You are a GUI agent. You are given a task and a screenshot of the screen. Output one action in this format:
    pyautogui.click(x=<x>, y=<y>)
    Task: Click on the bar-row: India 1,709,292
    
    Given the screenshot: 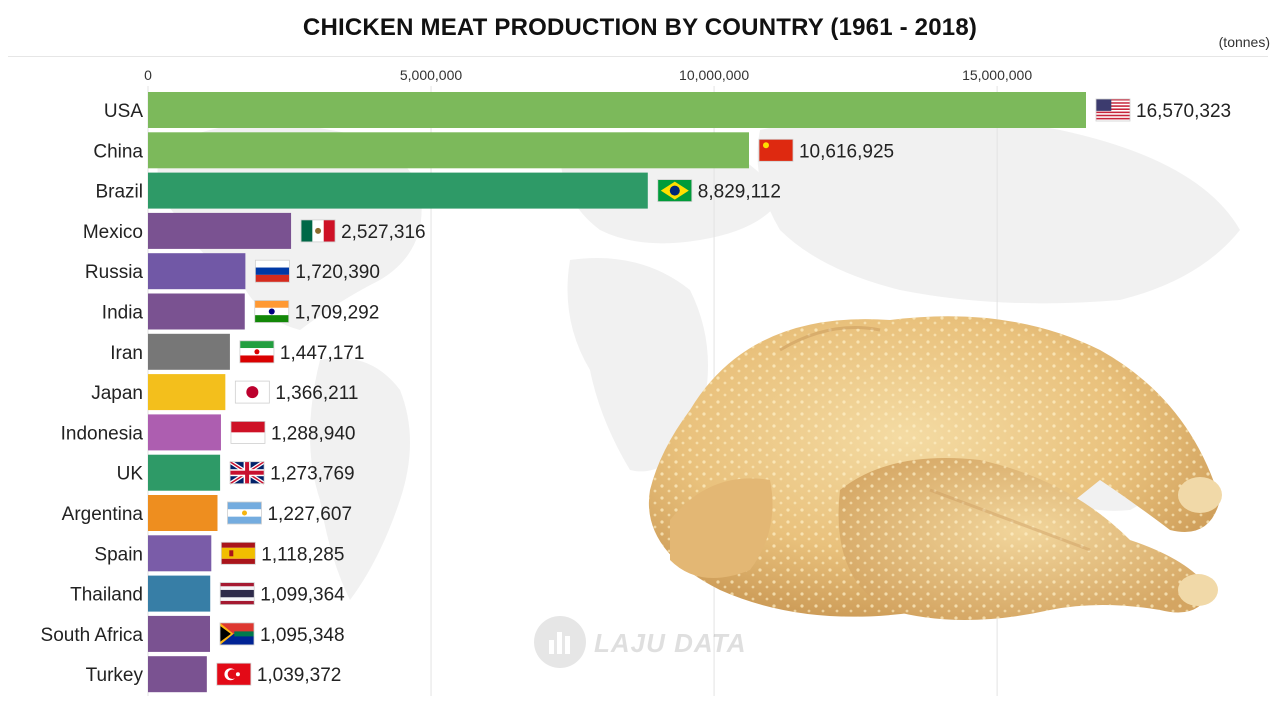 What is the action you would take?
    pyautogui.click(x=241, y=311)
    